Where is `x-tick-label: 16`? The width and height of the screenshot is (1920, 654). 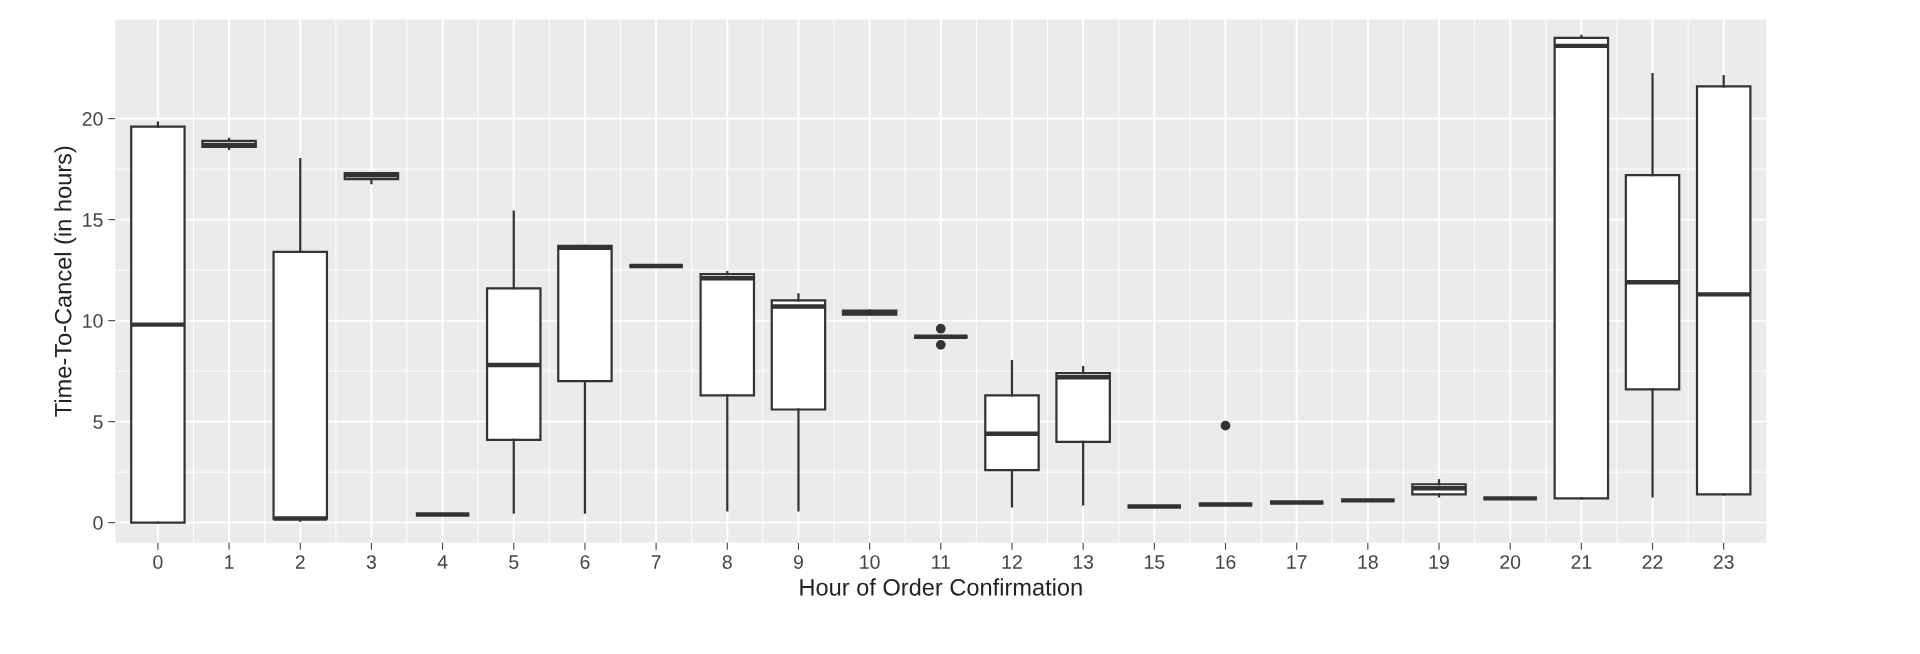
x-tick-label: 16 is located at coordinates (1226, 562).